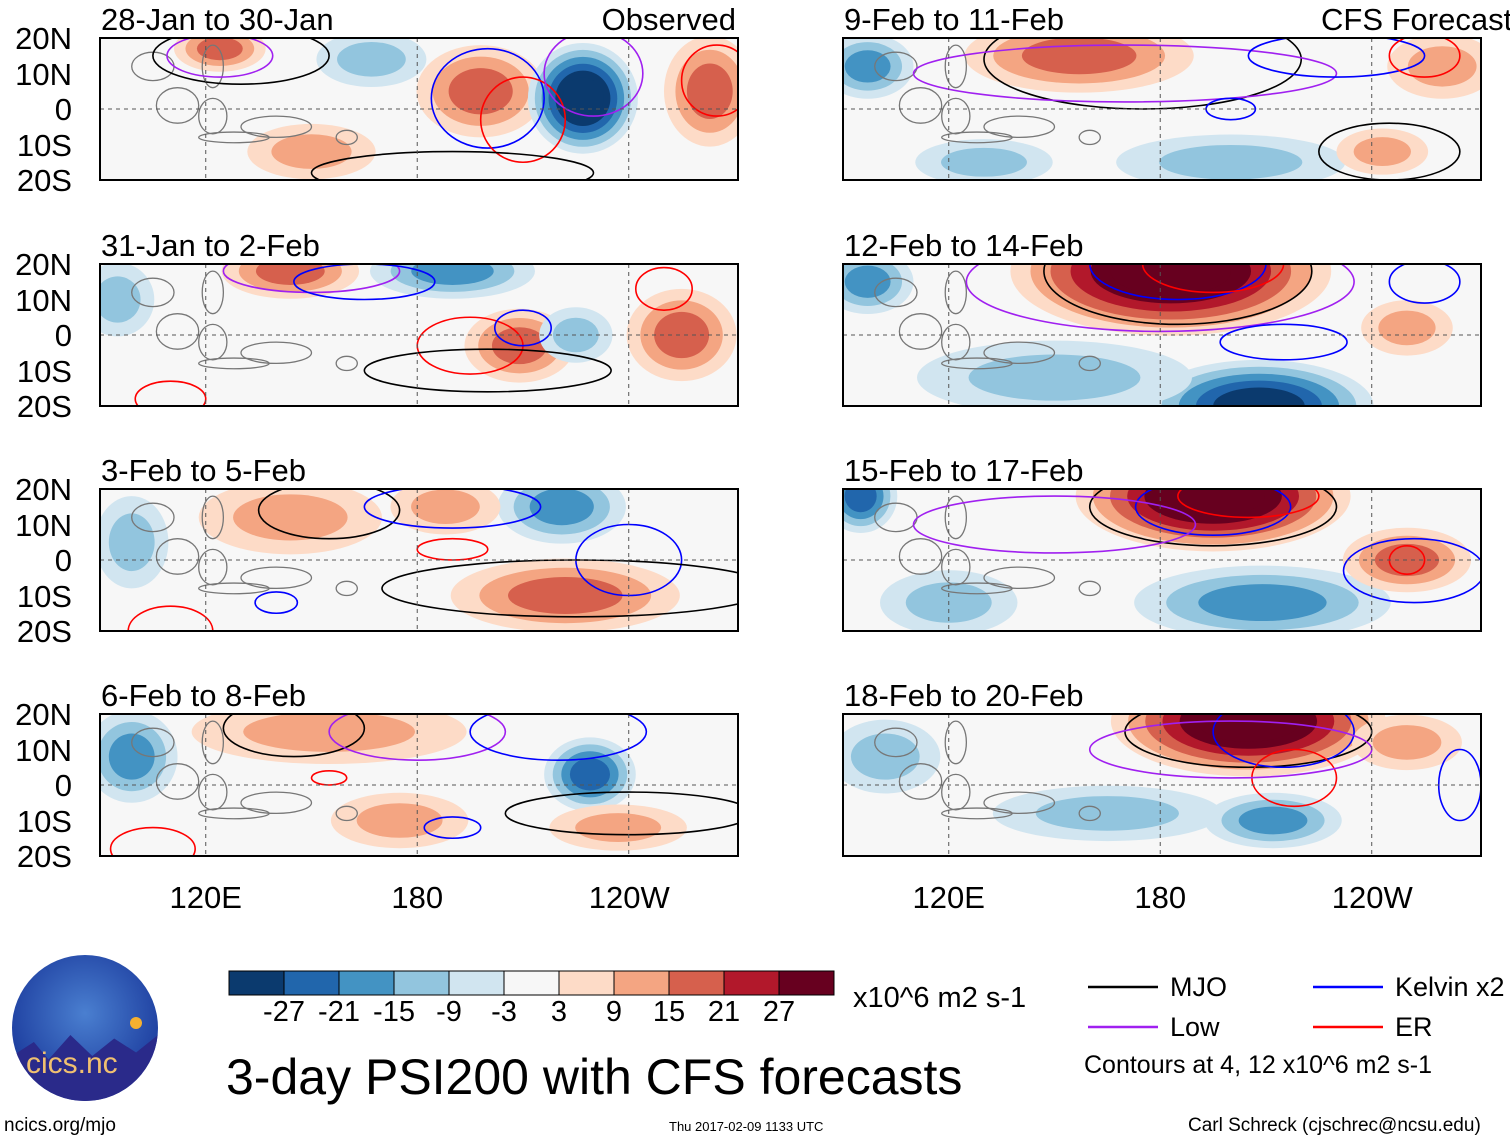 The image size is (1510, 1142). Describe the element at coordinates (394, 1012) in the screenshot. I see `colorbar-tick-label: -15` at that location.